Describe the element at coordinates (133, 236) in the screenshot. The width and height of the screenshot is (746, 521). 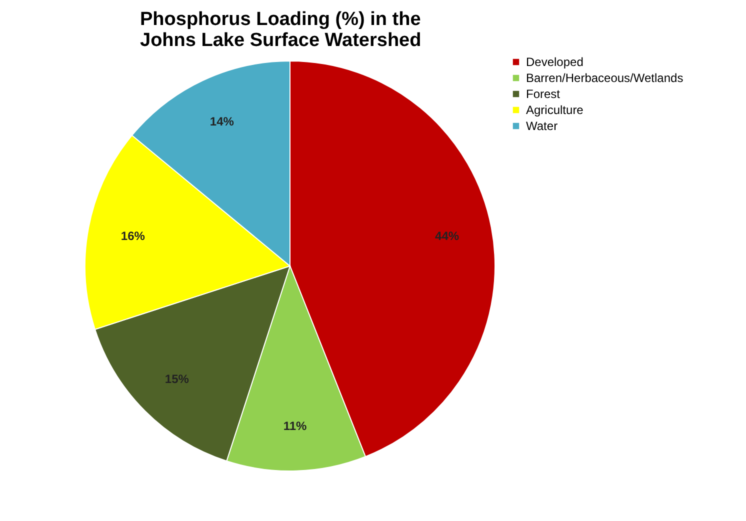
I see `data-label: 16%` at that location.